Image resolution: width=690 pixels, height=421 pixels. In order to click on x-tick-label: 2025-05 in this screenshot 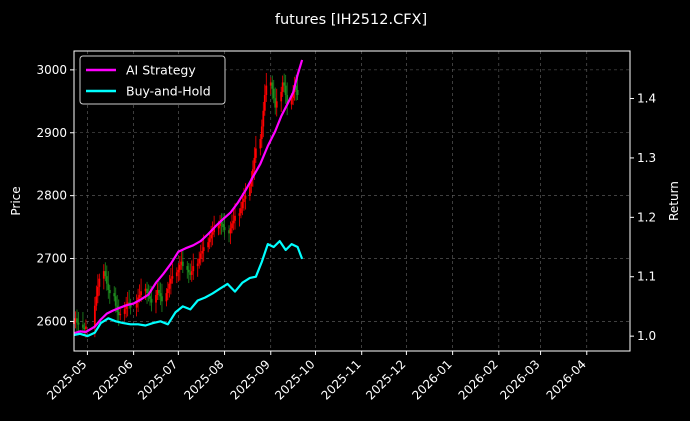, I will do `click(66, 379)`.